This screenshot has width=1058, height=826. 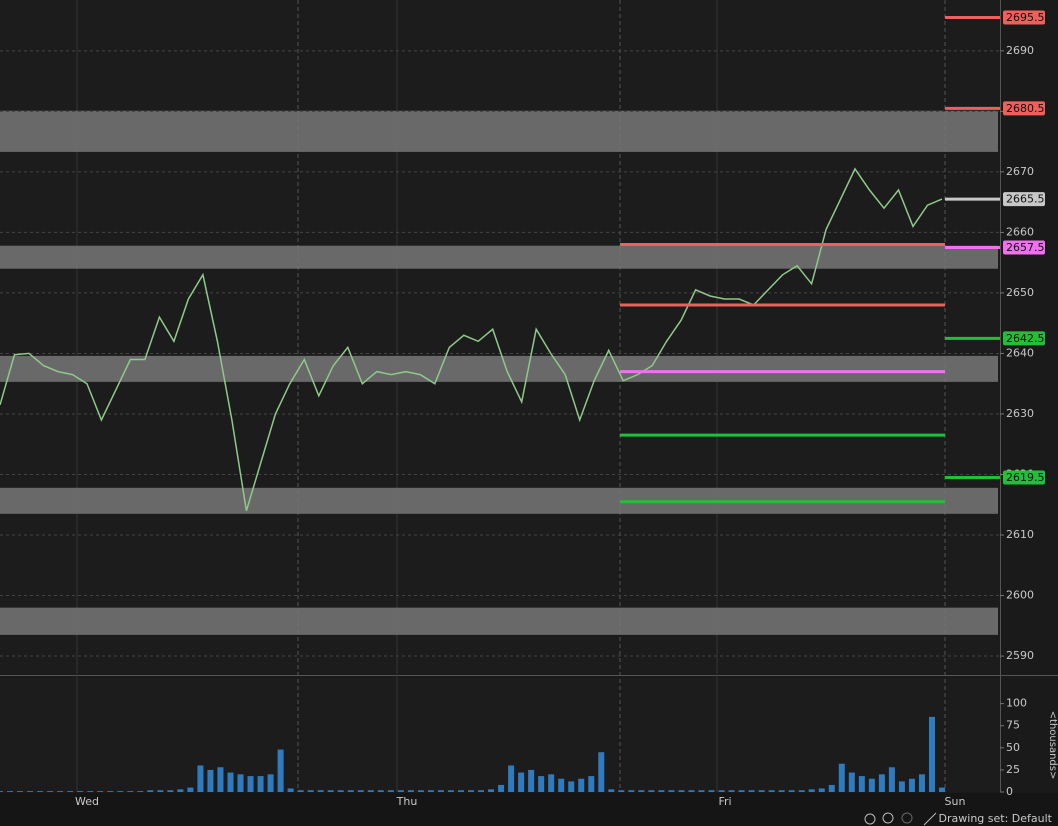 What do you see at coordinates (1013, 725) in the screenshot?
I see `y-tick-label: 75` at bounding box center [1013, 725].